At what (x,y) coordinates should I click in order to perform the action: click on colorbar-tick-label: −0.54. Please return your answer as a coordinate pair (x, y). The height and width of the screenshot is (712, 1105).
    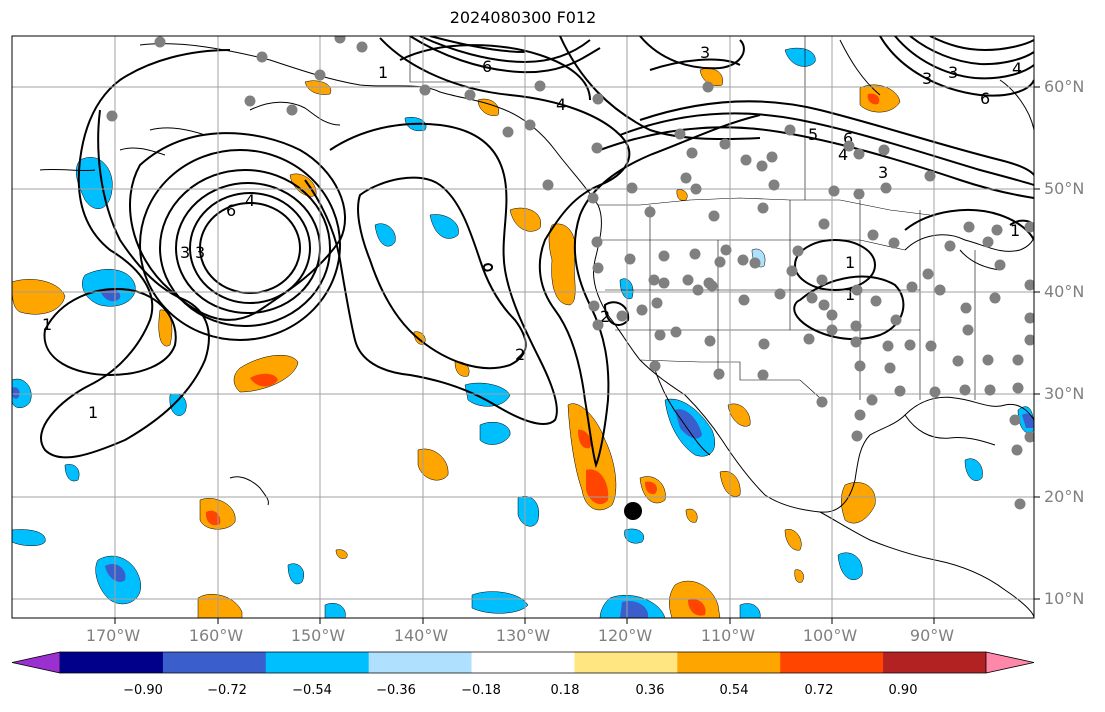
    Looking at the image, I should click on (312, 690).